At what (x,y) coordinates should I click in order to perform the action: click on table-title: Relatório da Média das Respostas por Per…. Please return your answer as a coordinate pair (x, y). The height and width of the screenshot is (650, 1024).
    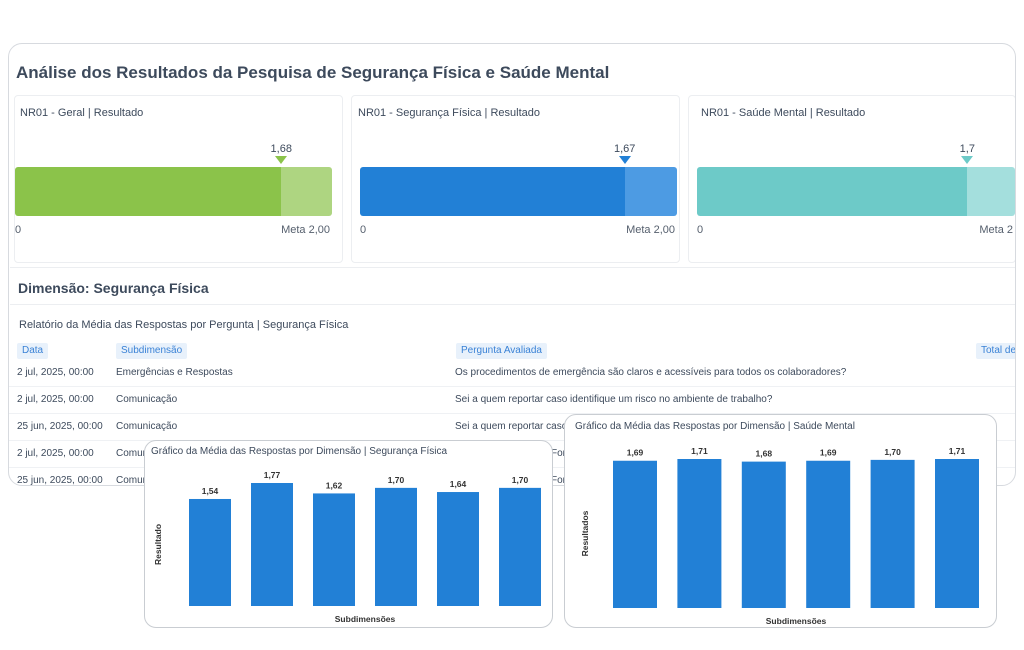
    Looking at the image, I should click on (184, 325).